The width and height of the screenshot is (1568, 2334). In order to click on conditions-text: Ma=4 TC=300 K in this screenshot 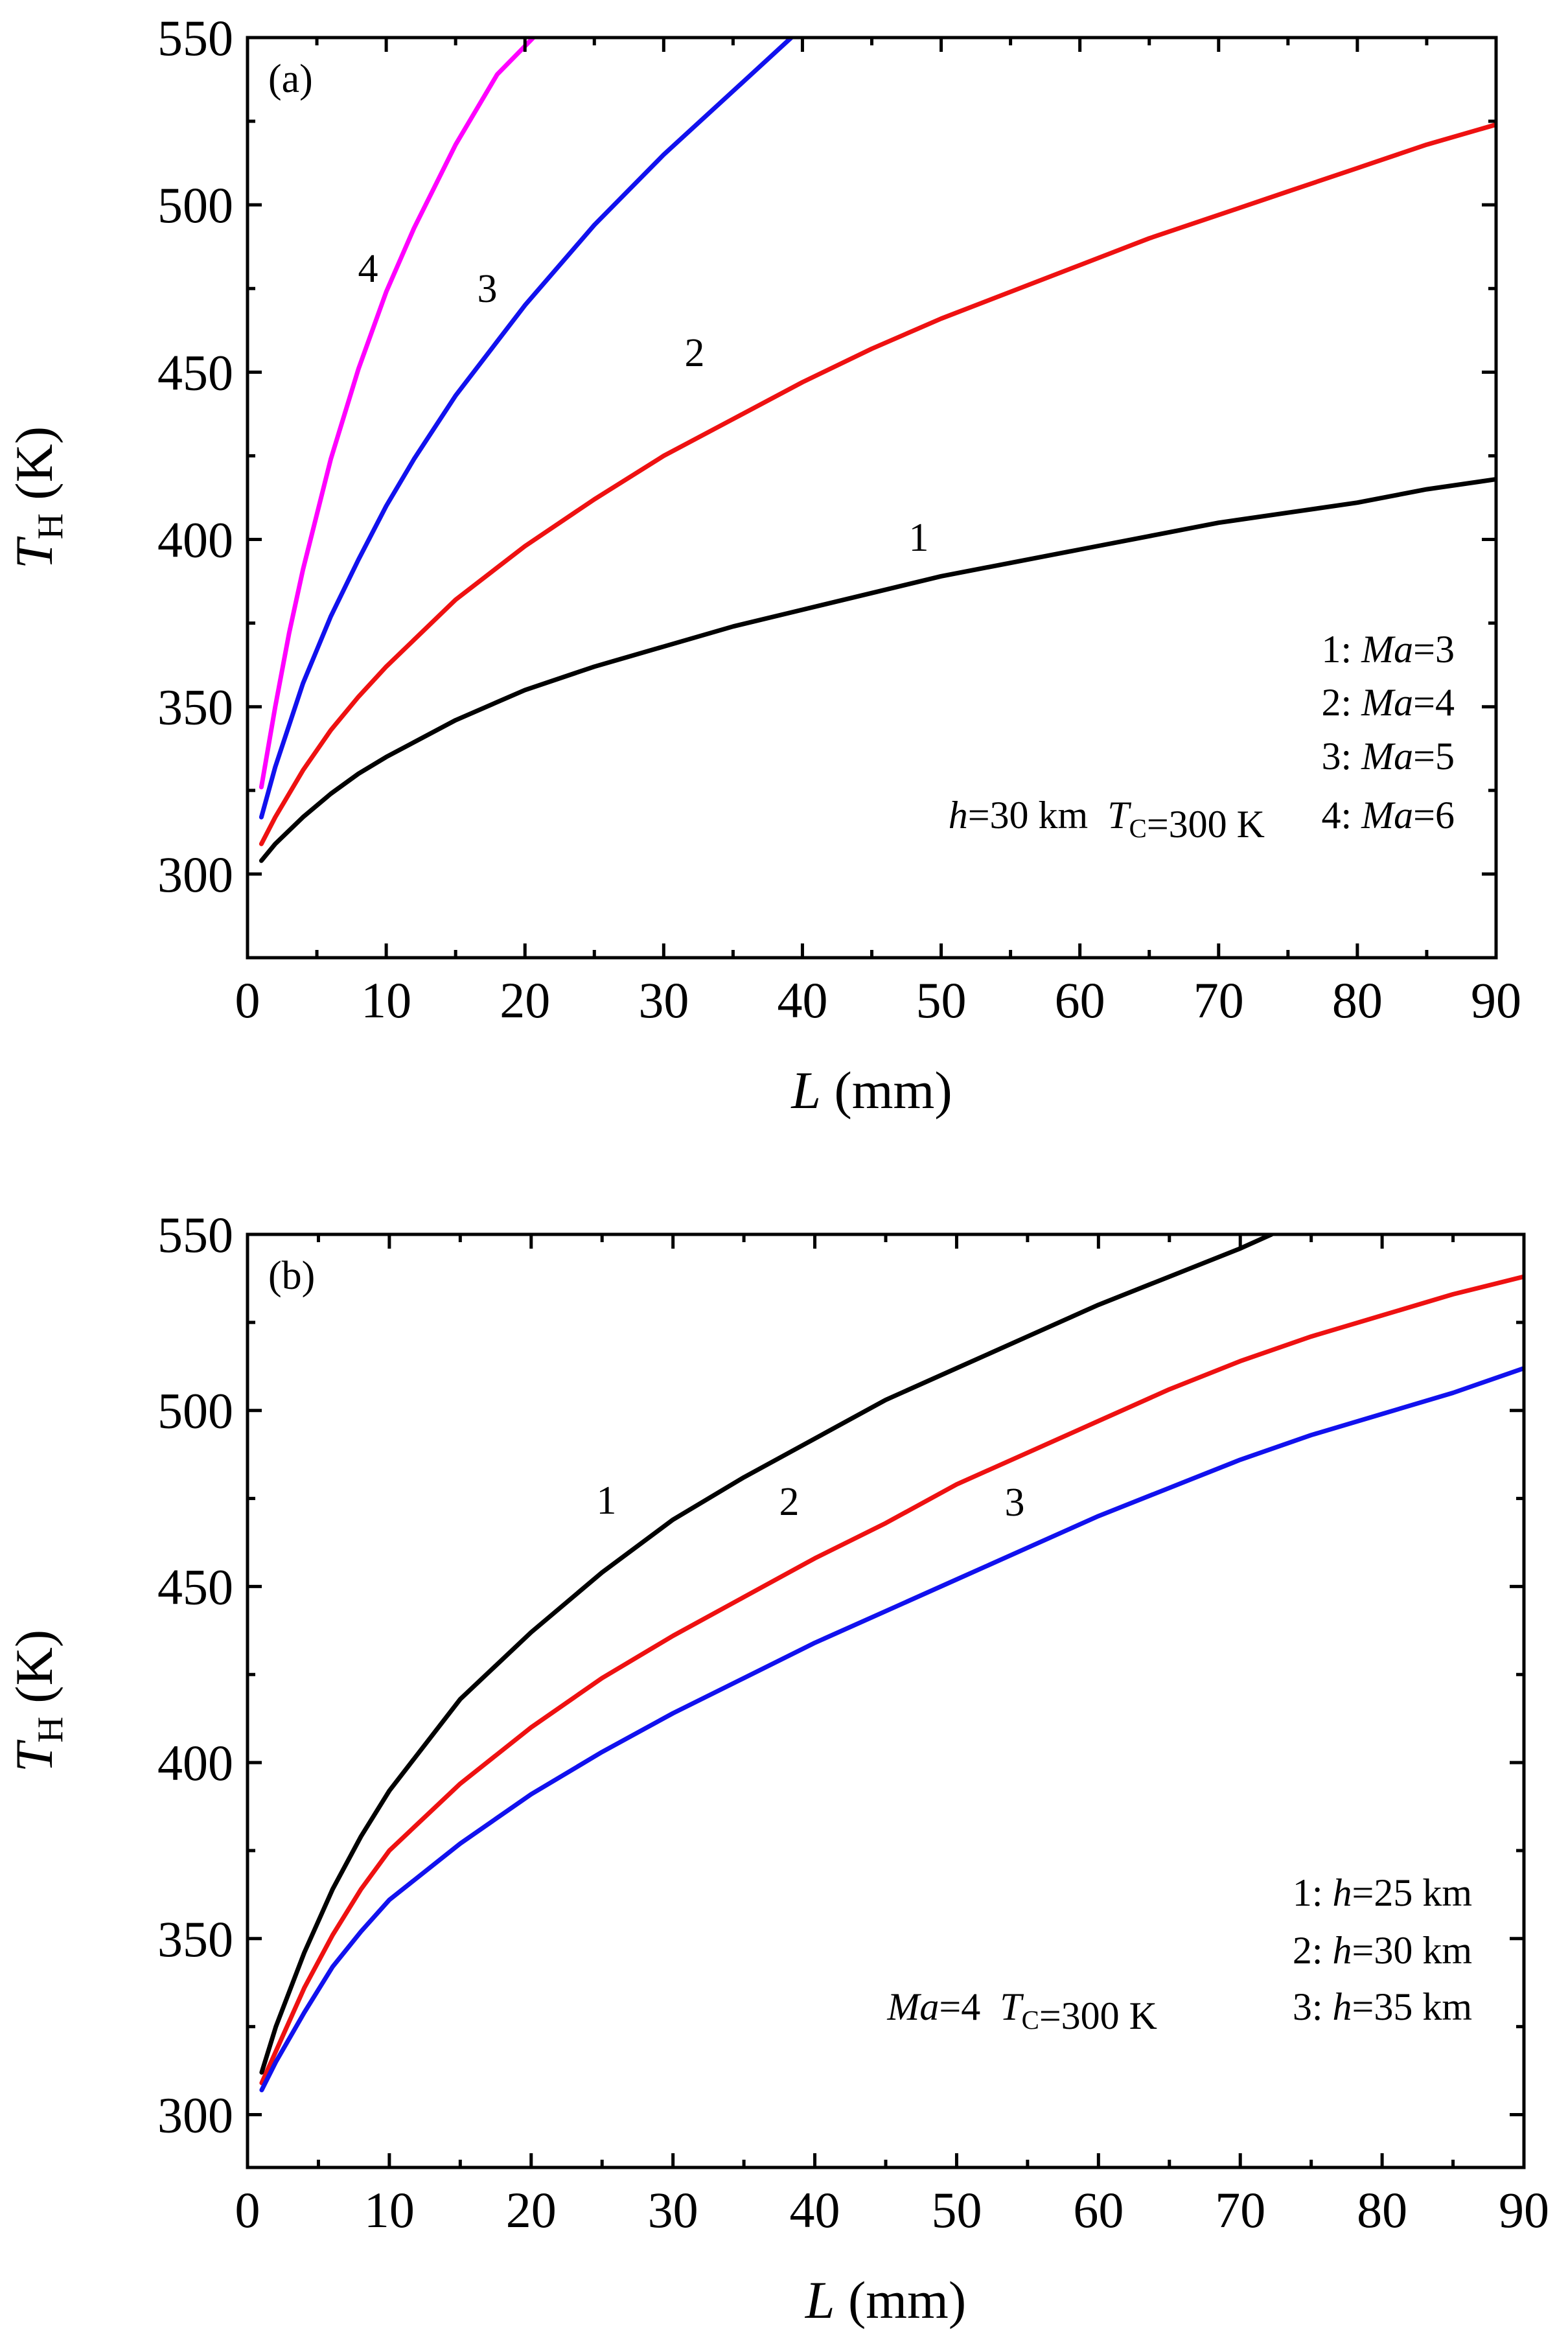, I will do `click(1021, 2011)`.